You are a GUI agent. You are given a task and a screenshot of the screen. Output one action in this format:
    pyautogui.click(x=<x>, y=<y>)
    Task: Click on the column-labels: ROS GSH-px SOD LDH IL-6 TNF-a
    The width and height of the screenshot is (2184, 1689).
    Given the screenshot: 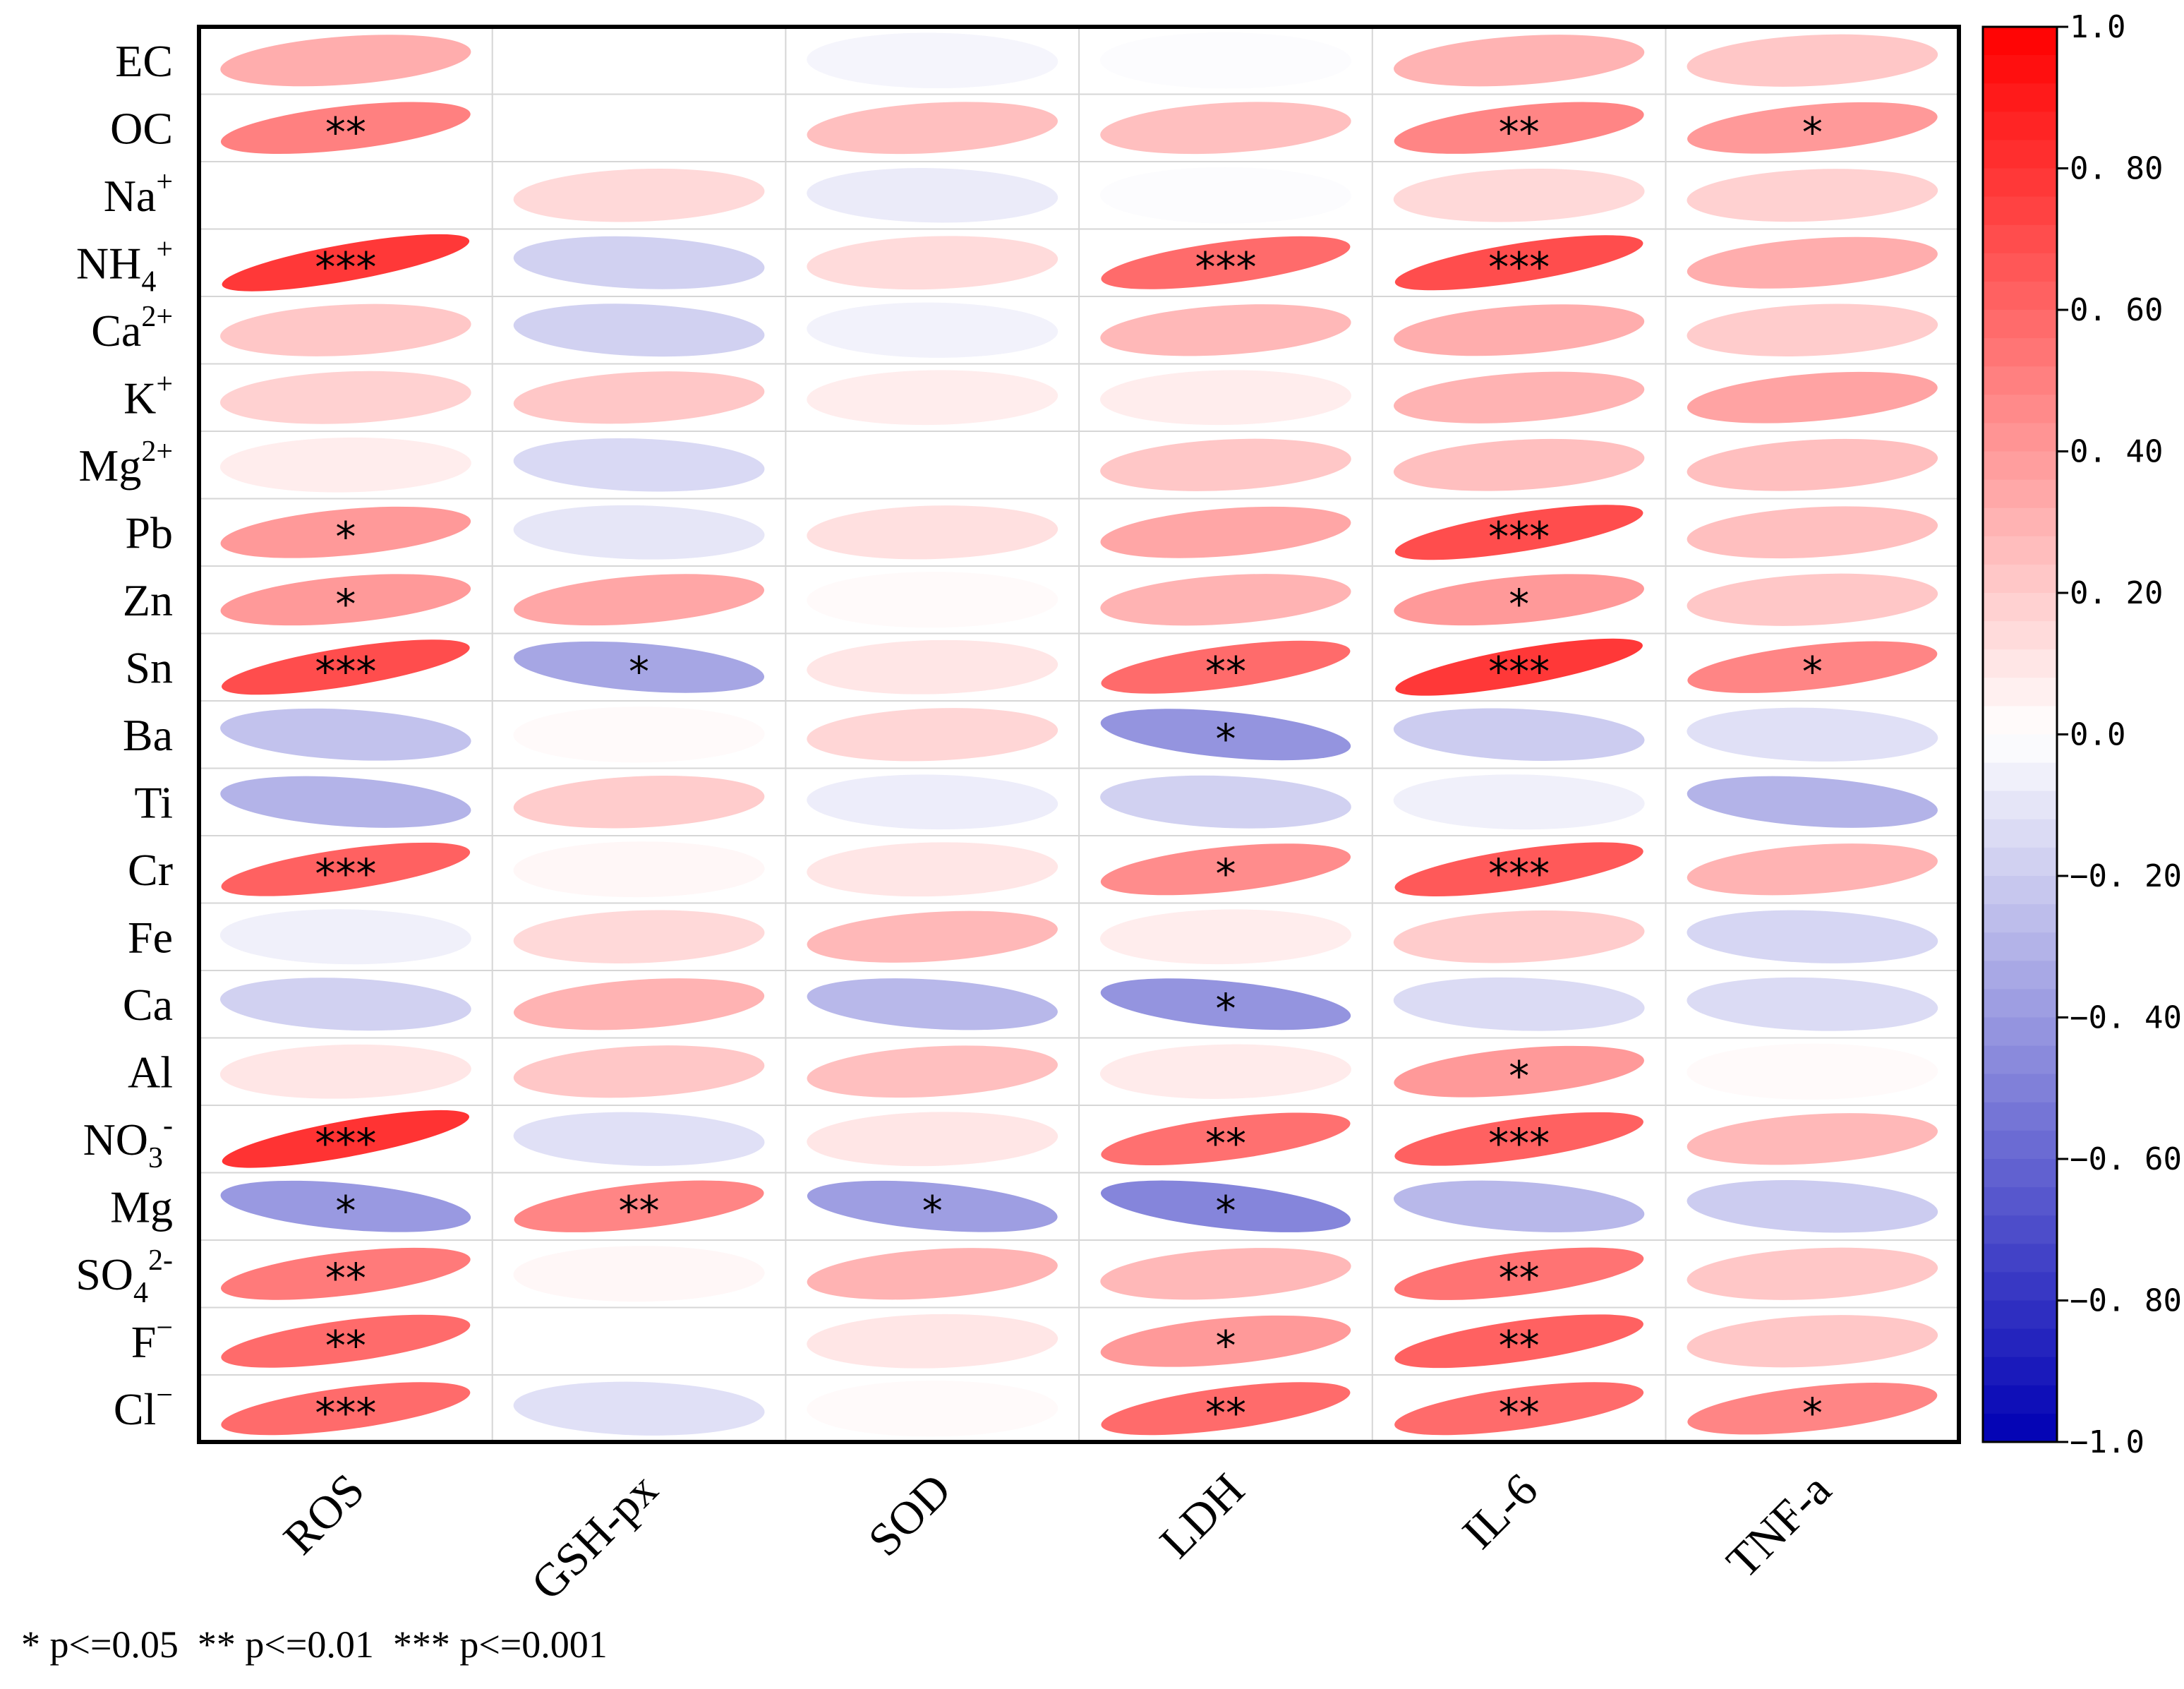 What is the action you would take?
    pyautogui.click(x=1057, y=1537)
    